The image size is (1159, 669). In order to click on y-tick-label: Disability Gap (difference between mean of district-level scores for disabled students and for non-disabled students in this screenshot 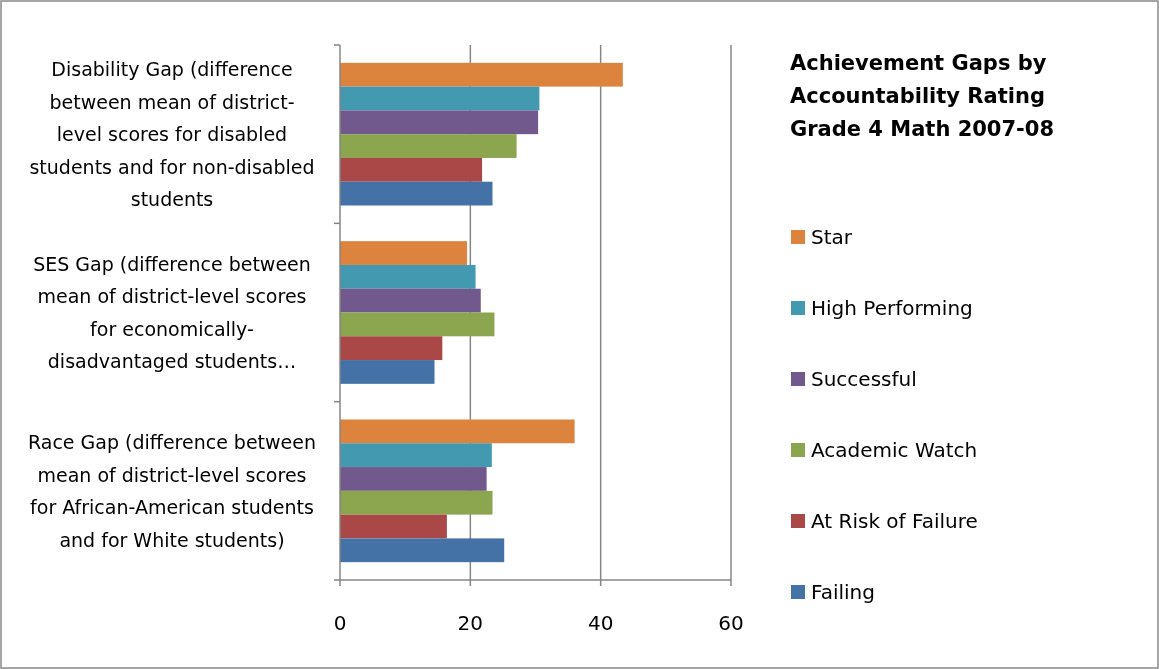, I will do `click(172, 134)`.